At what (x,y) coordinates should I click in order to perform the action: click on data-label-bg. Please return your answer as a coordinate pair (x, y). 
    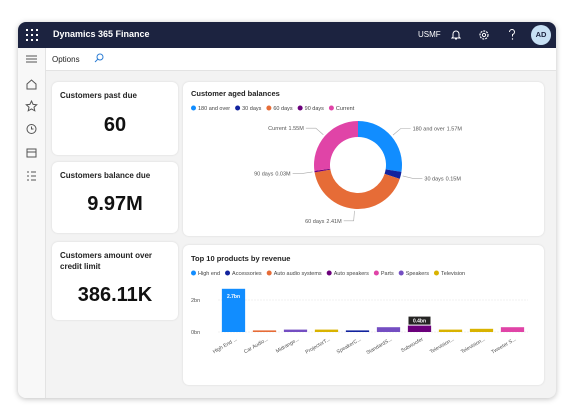
    Looking at the image, I should click on (419, 320).